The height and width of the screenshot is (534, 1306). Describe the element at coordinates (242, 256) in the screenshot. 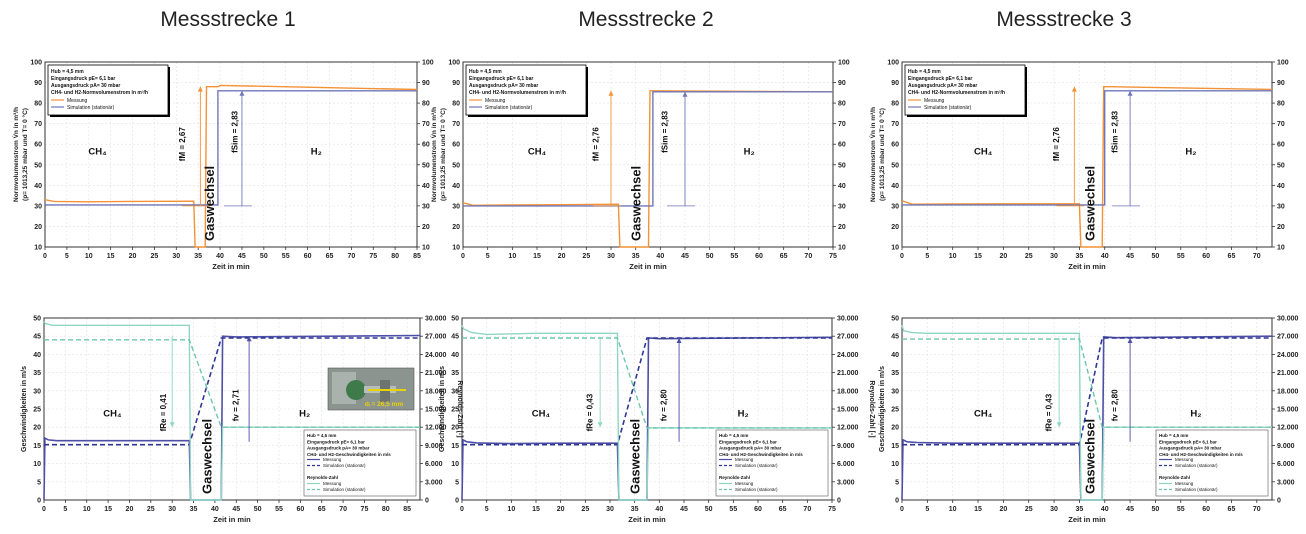

I see `x-tick-label: 45` at that location.